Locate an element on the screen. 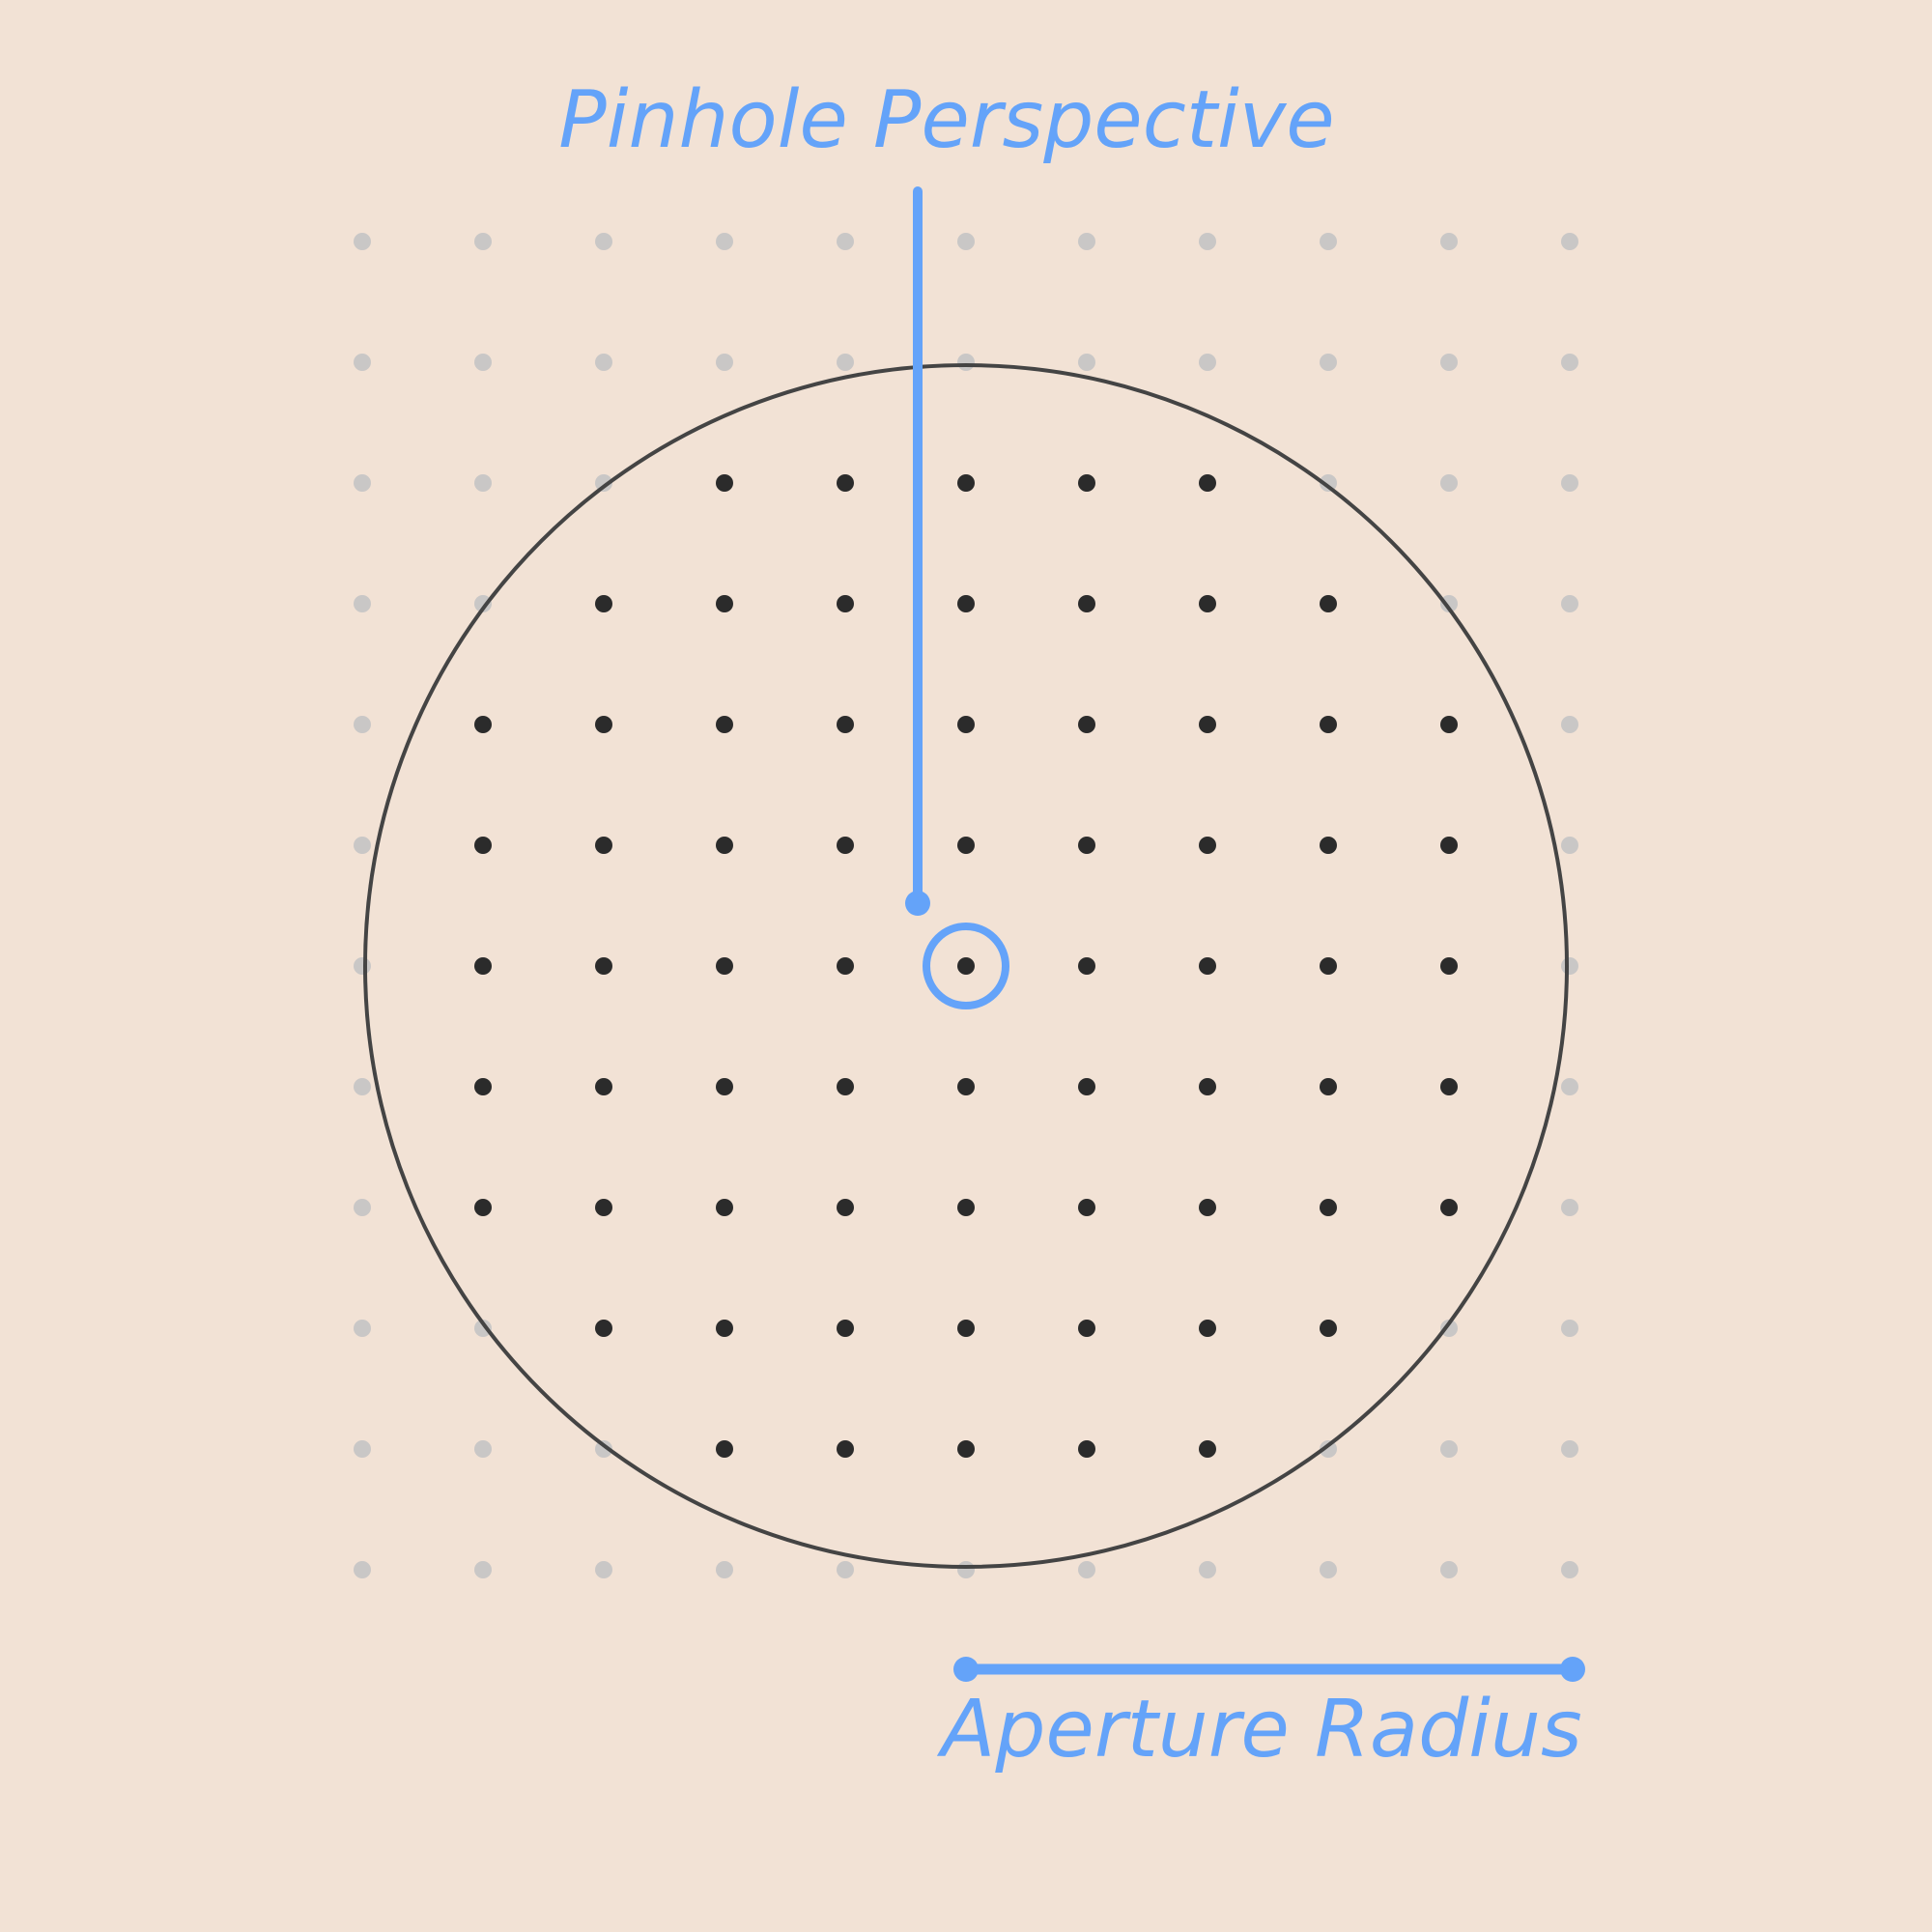 The height and width of the screenshot is (1932, 1932). radius-measure-start is located at coordinates (966, 1669).